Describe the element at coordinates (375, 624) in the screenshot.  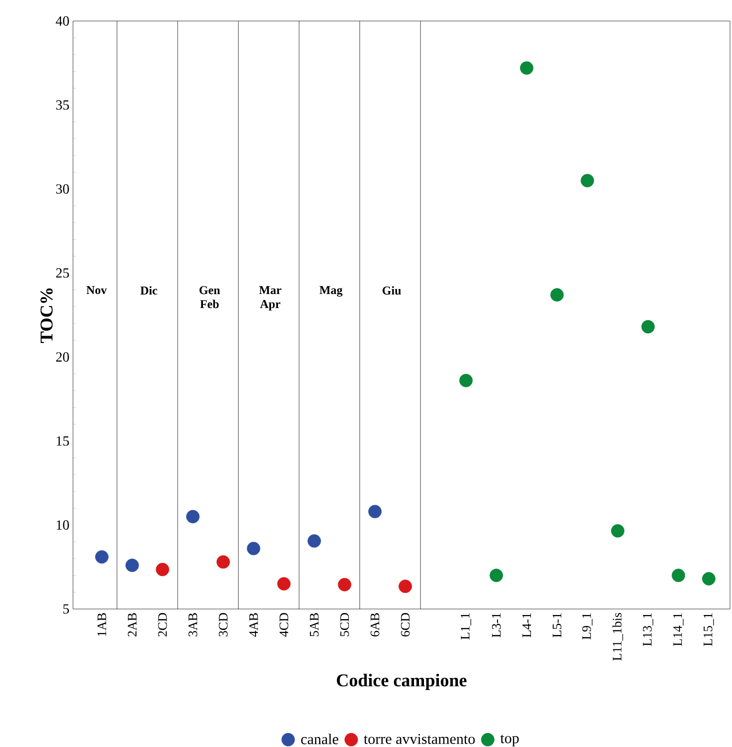
I see `x-tick-label: 6AB` at that location.